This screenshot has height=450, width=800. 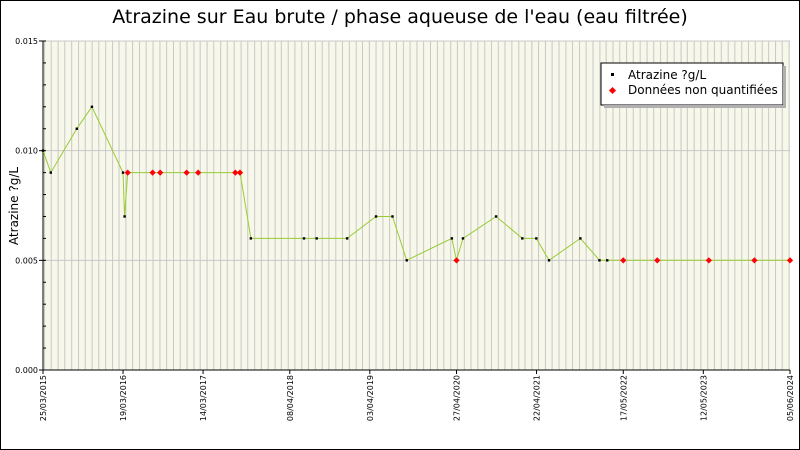 What do you see at coordinates (43, 398) in the screenshot?
I see `x-tick-label: 25/03/2015` at bounding box center [43, 398].